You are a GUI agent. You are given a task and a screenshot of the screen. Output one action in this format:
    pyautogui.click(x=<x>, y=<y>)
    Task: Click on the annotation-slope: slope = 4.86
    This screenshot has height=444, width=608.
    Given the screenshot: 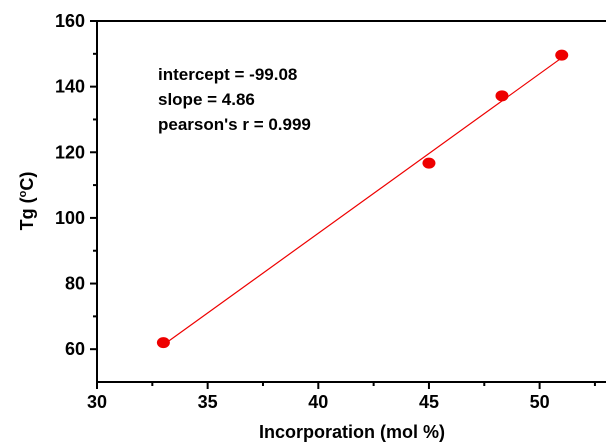 What is the action you would take?
    pyautogui.click(x=206, y=99)
    